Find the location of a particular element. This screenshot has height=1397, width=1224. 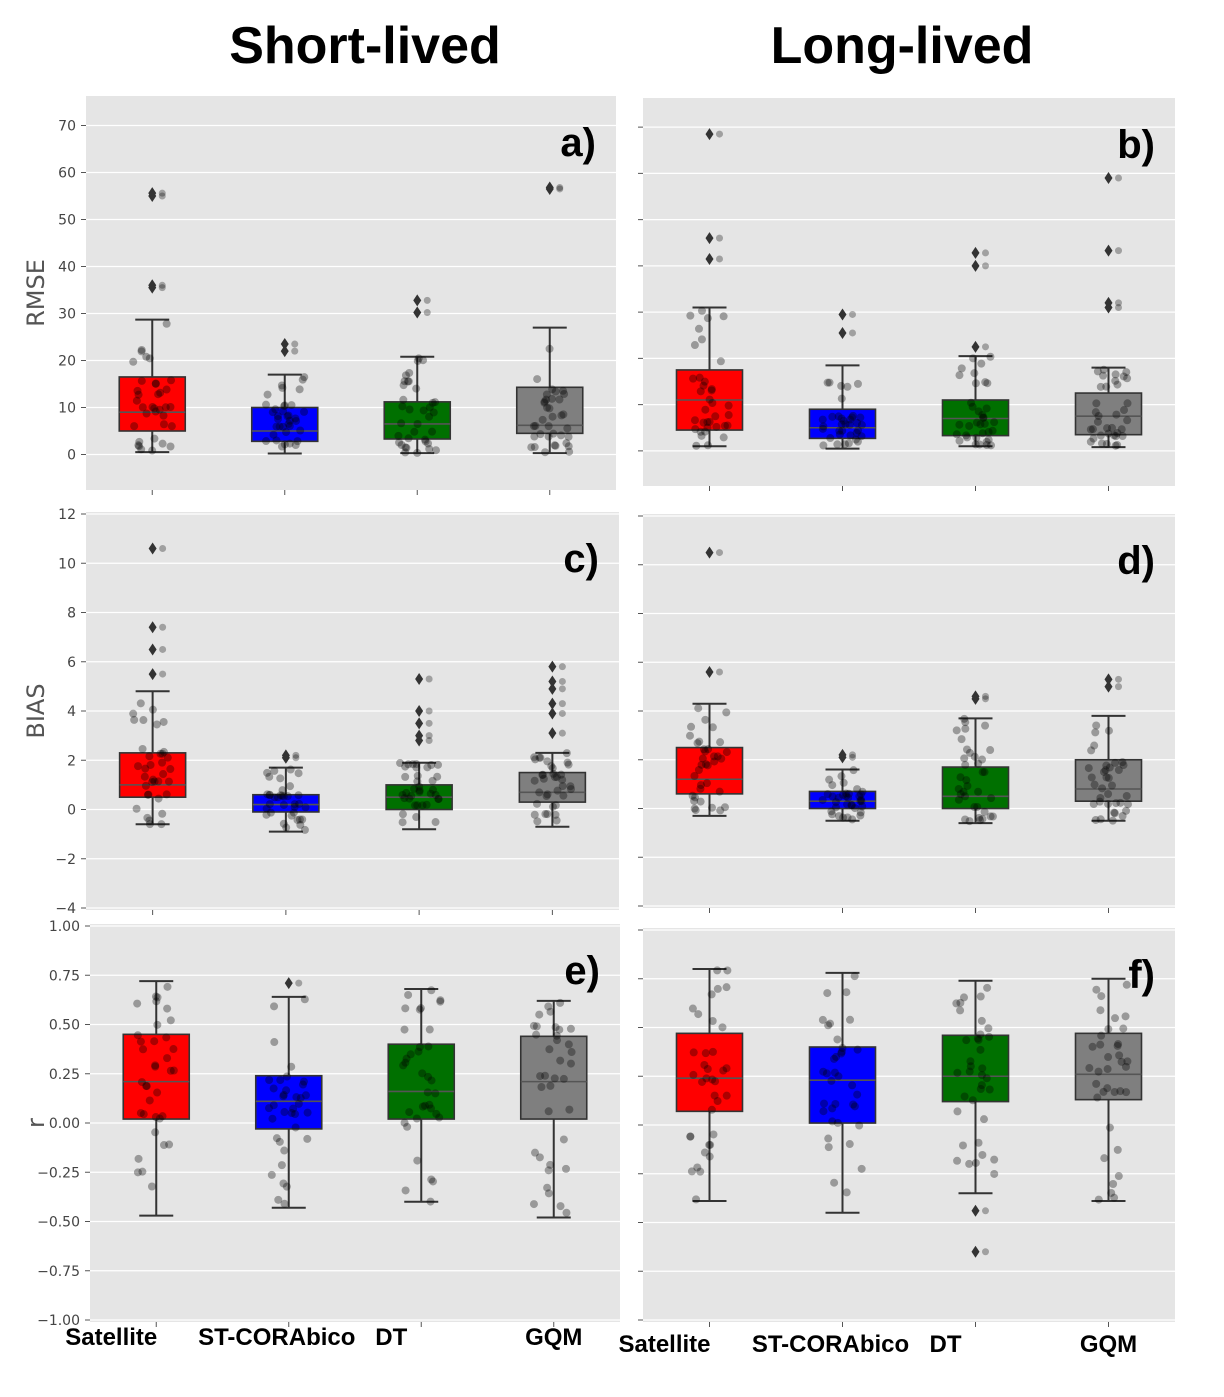

box-dt is located at coordinates (975, 801).